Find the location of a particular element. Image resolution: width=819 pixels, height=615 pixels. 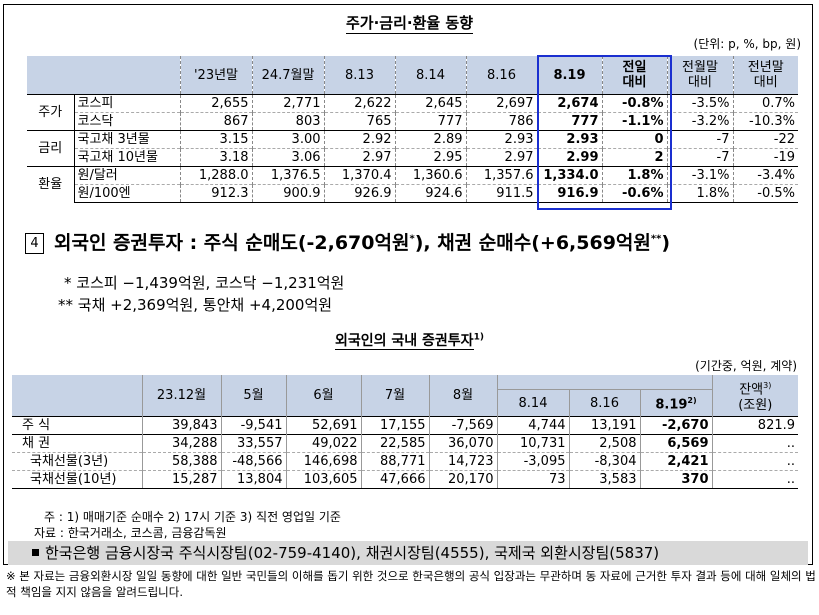

row-label: 코스피 is located at coordinates (127, 103).